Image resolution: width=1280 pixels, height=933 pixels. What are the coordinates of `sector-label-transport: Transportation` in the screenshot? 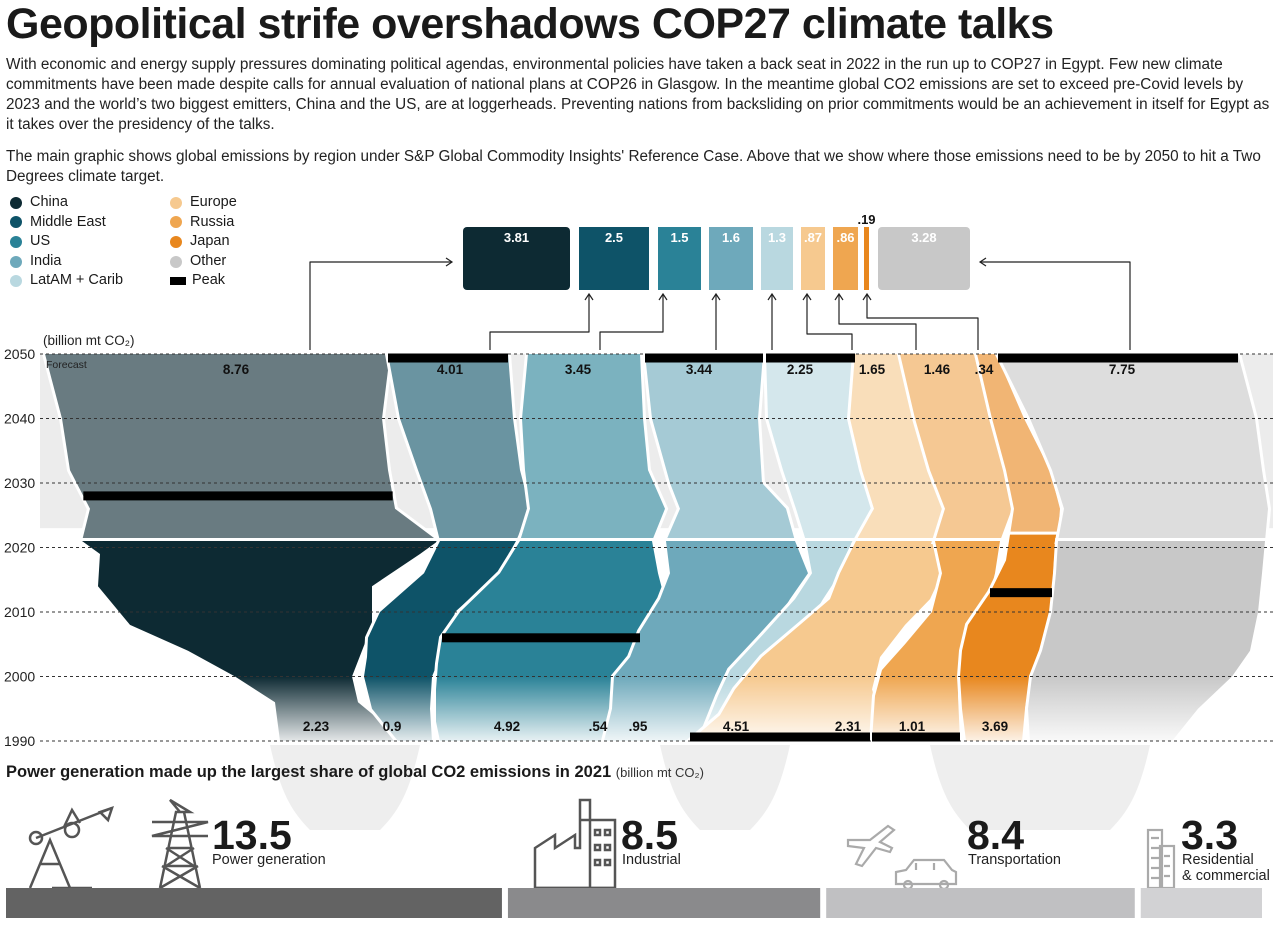 It's located at (1014, 860).